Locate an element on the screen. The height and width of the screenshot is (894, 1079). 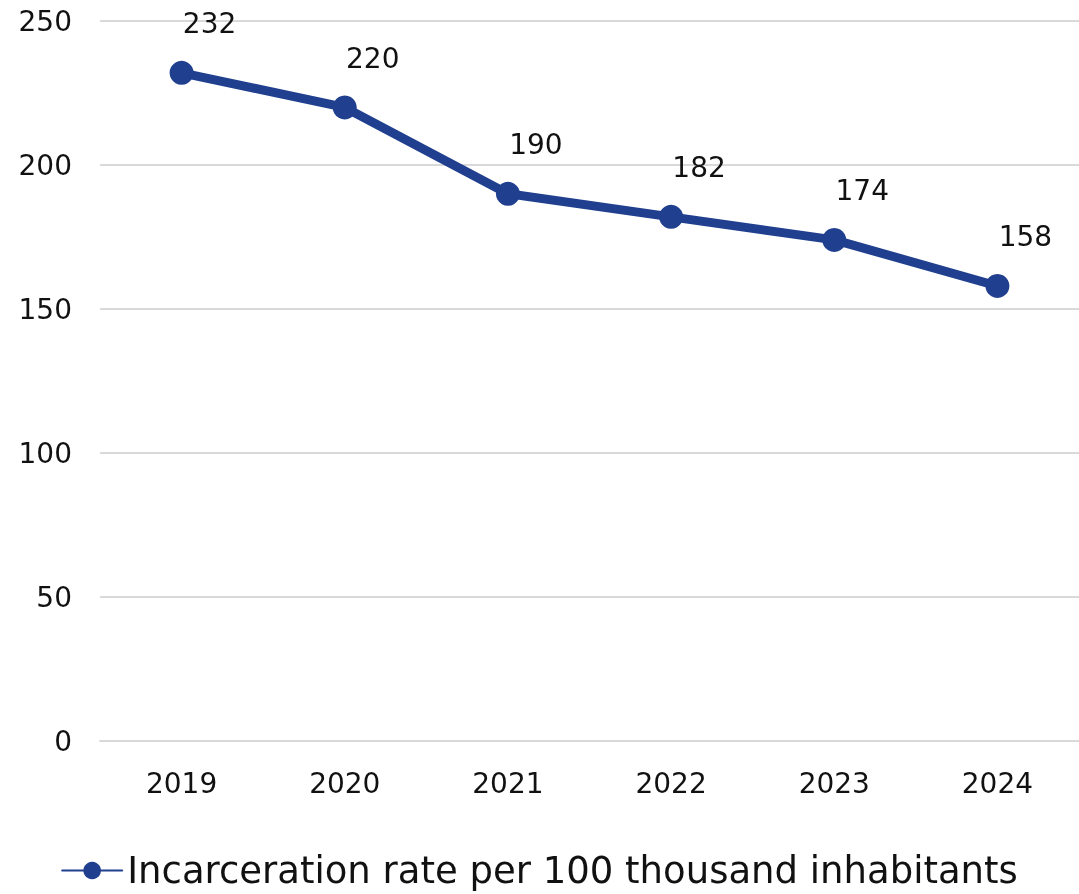
x-tick-label: 2020 is located at coordinates (345, 783).